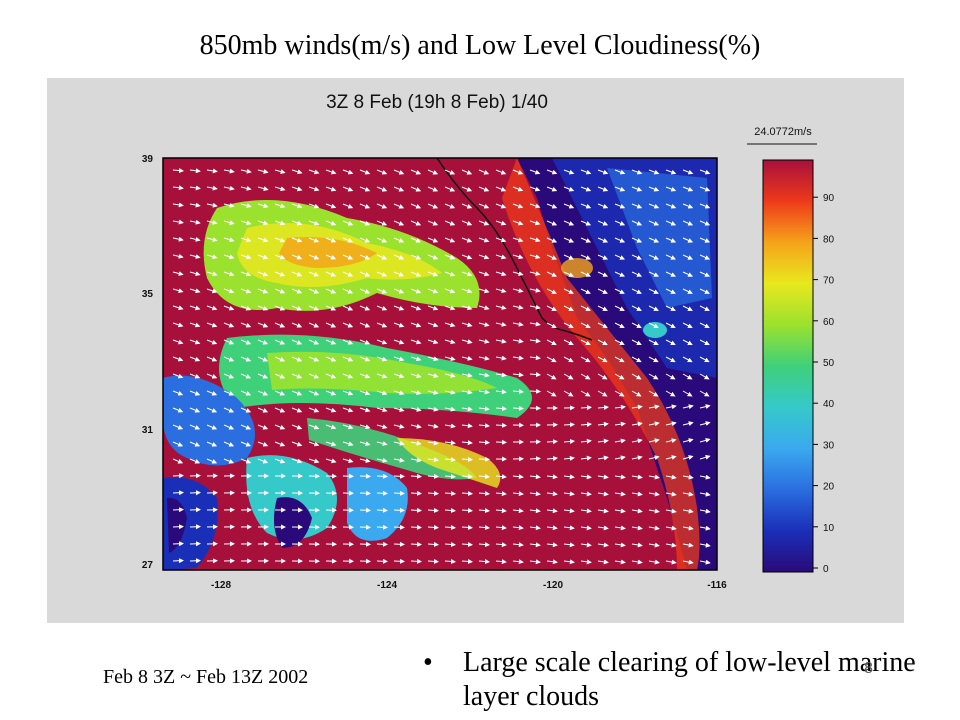 The width and height of the screenshot is (960, 720). What do you see at coordinates (829, 239) in the screenshot?
I see `colorbar-tick-label: 80` at bounding box center [829, 239].